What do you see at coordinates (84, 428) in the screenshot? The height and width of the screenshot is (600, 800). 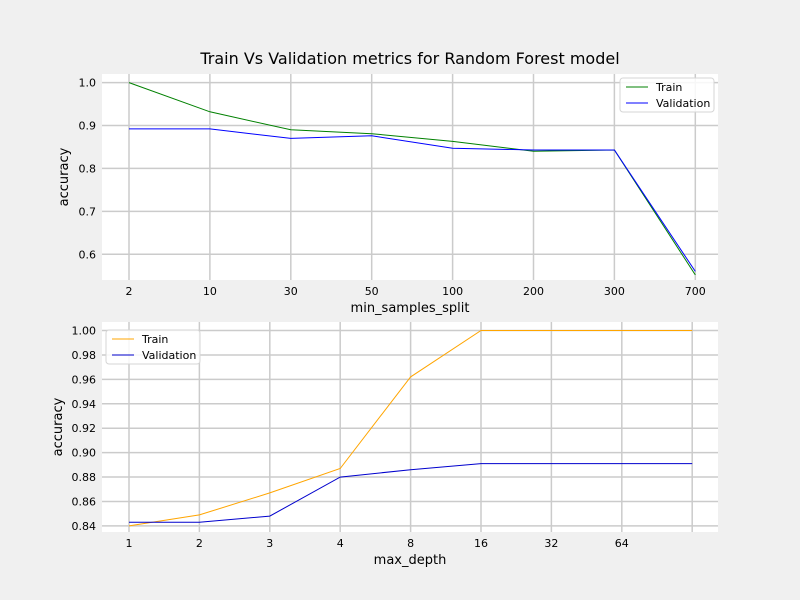 I see `y-tick-label: 0.92` at bounding box center [84, 428].